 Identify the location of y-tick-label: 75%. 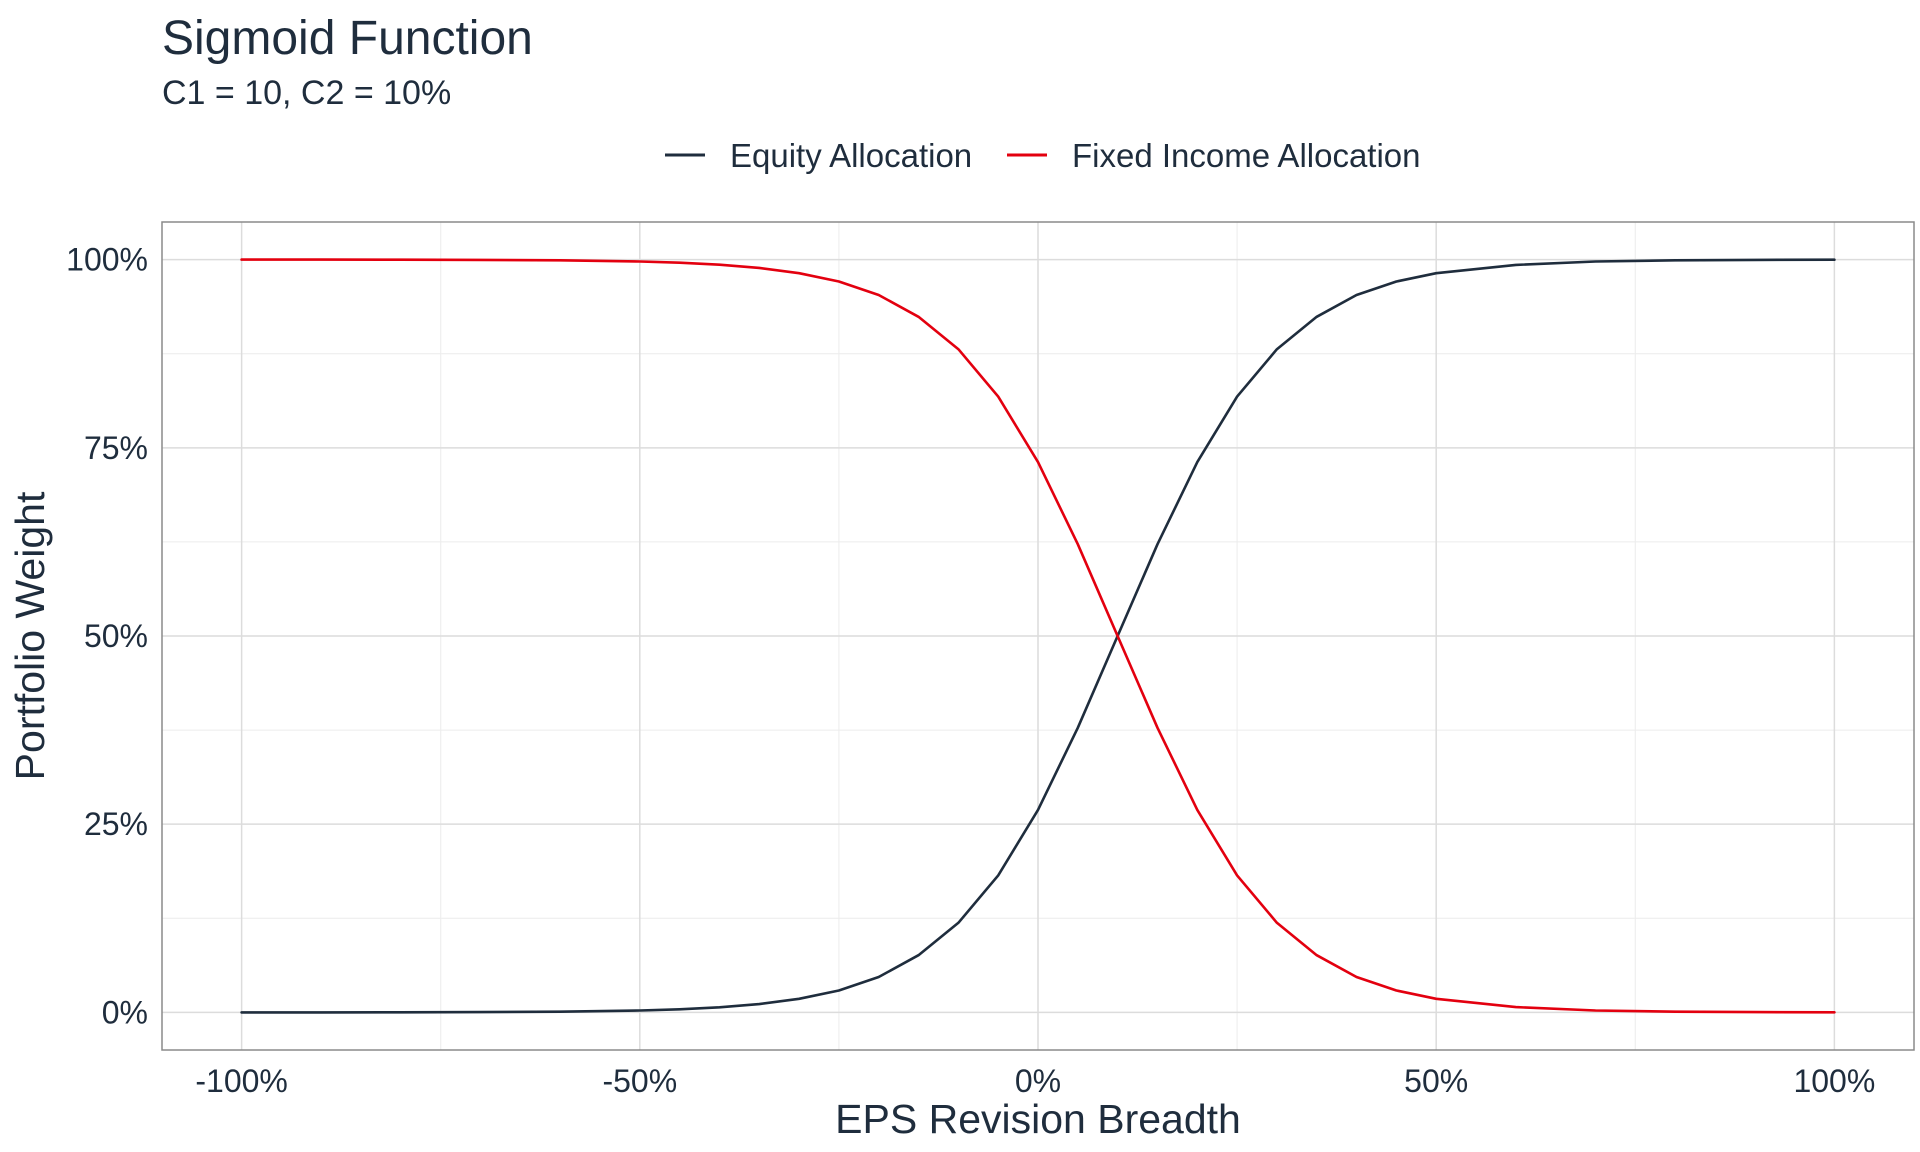
(116, 448).